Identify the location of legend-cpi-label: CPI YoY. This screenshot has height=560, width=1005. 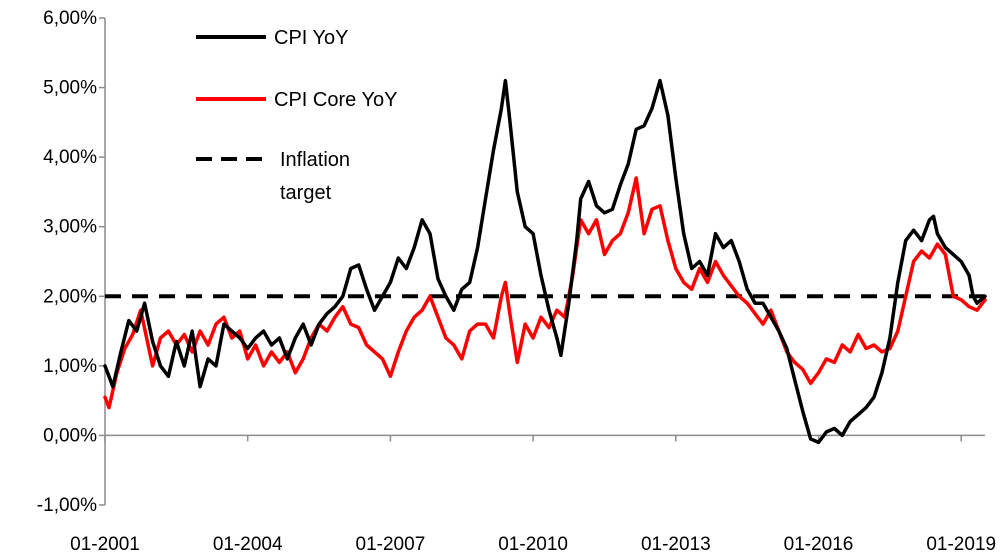
(311, 38).